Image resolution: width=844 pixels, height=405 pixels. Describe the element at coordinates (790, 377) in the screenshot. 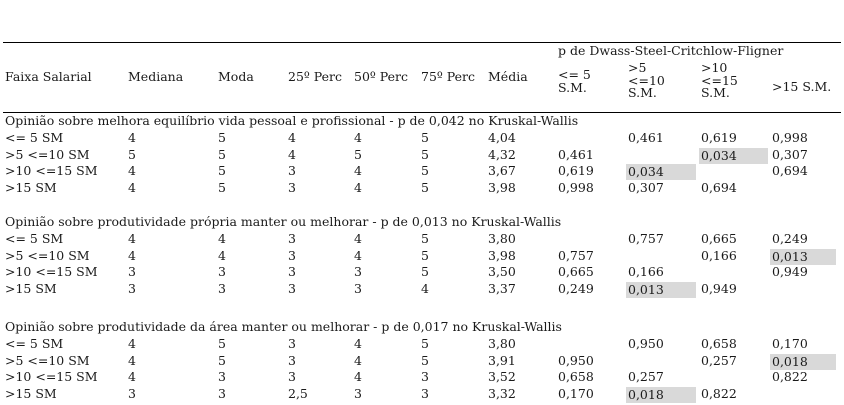

I see `table-cell: 0,822` at that location.